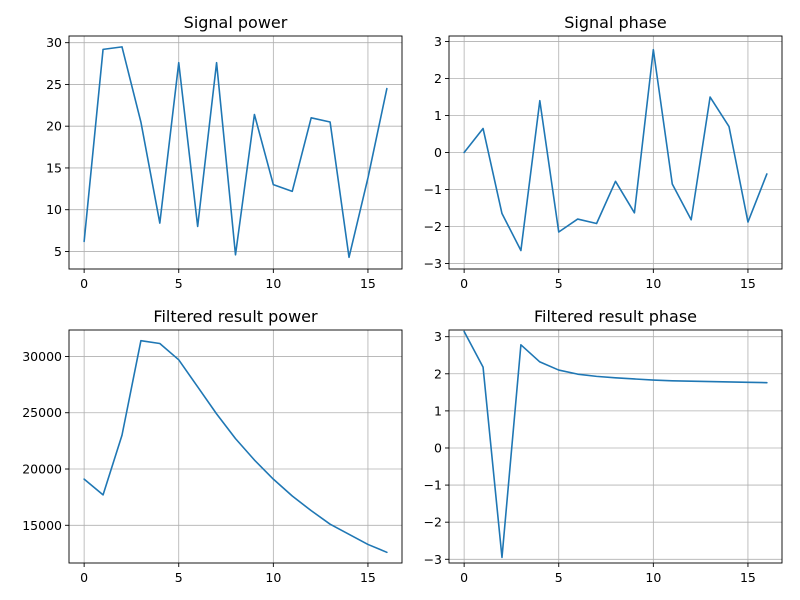  What do you see at coordinates (42, 412) in the screenshot?
I see `y-tick-label: 25000` at bounding box center [42, 412].